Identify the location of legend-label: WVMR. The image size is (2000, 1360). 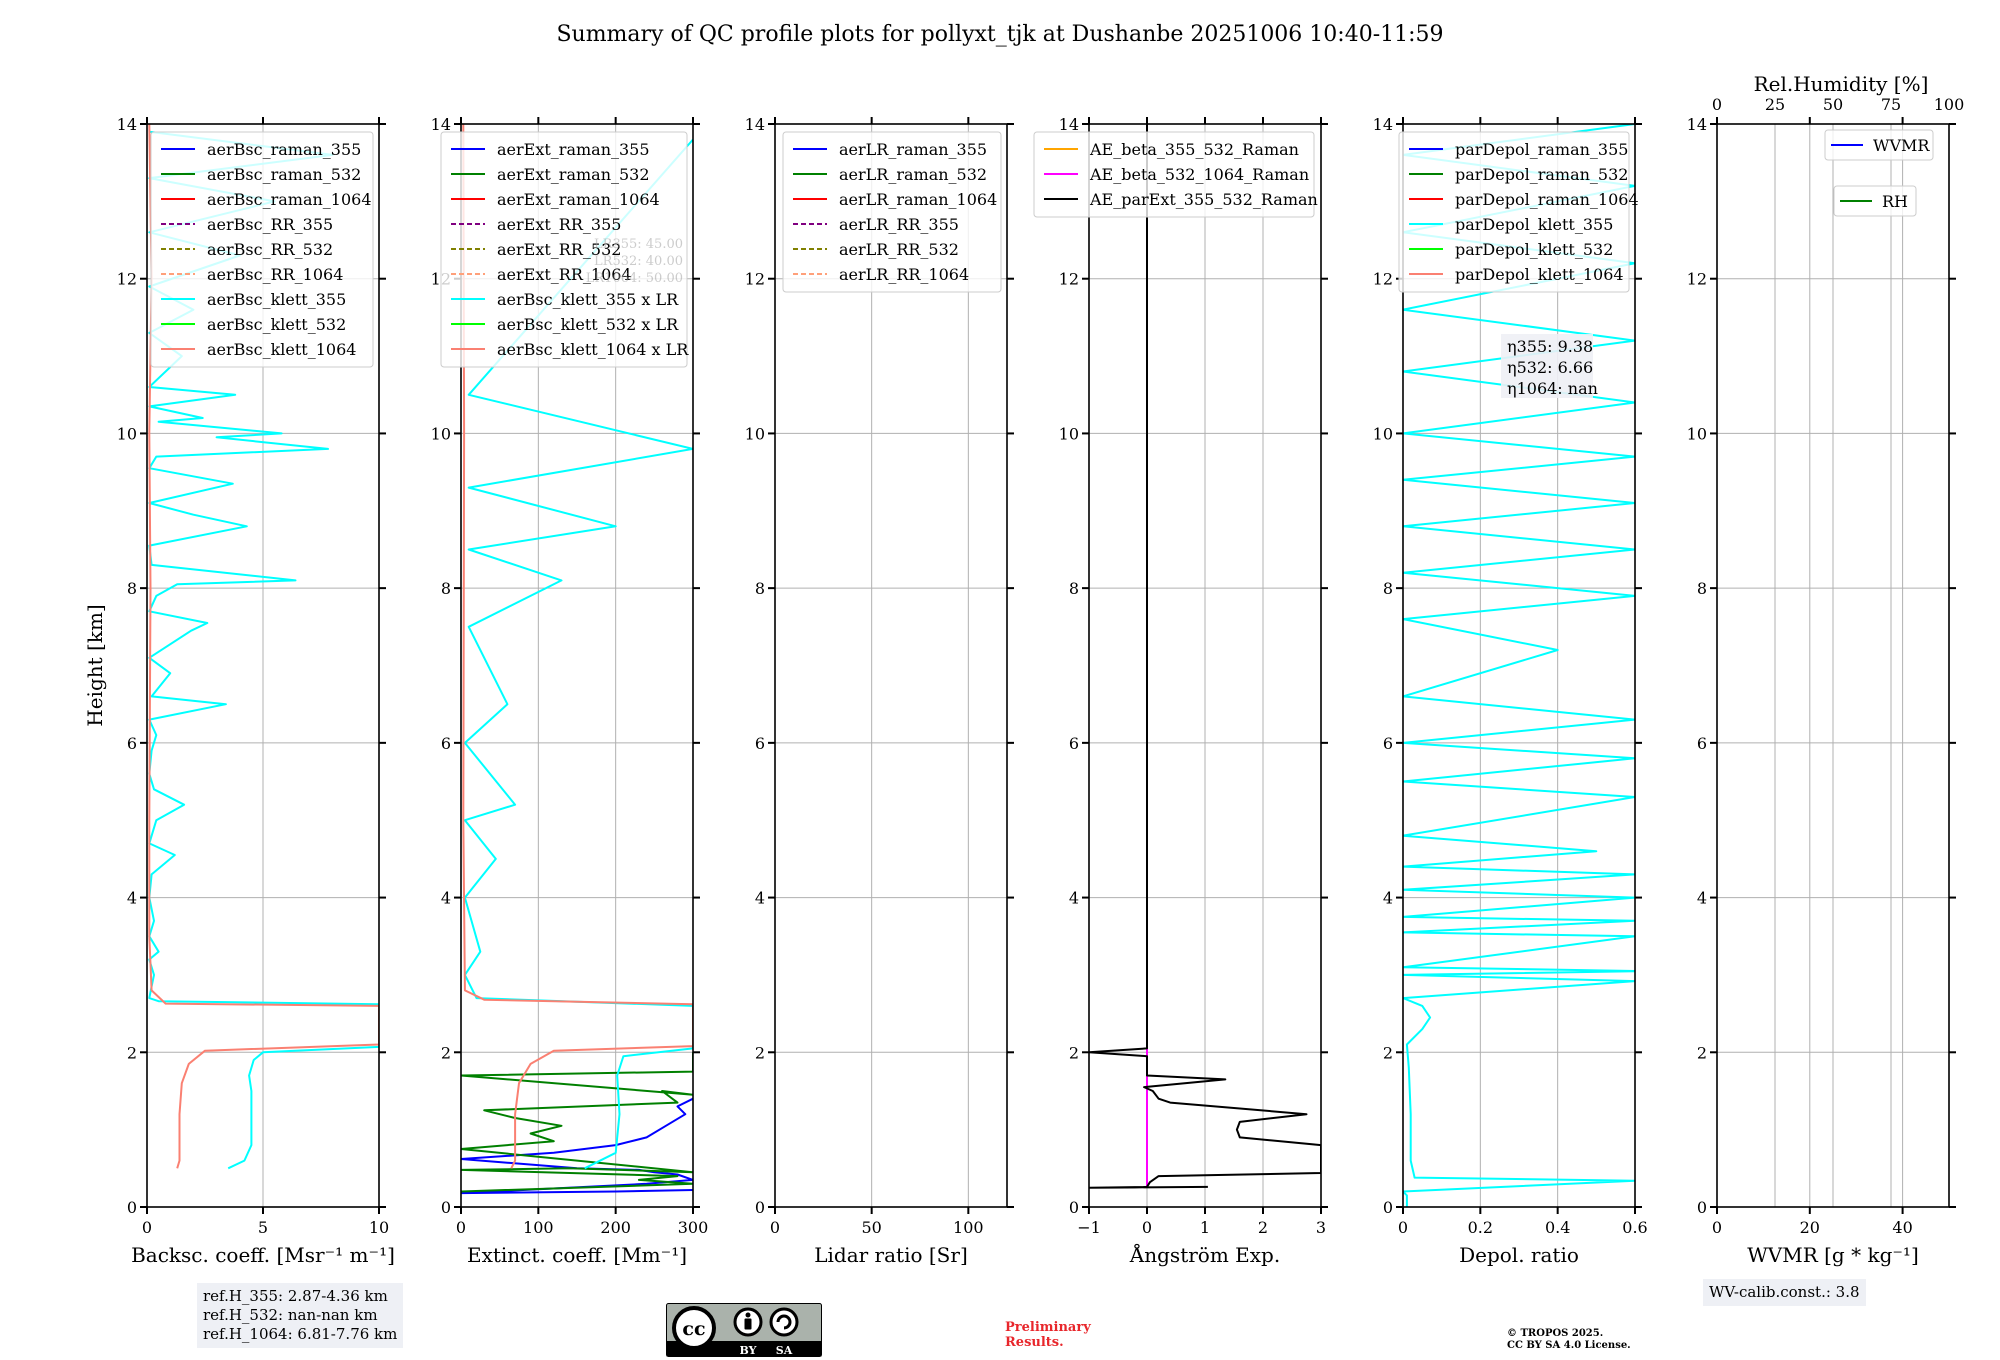
(1901, 145).